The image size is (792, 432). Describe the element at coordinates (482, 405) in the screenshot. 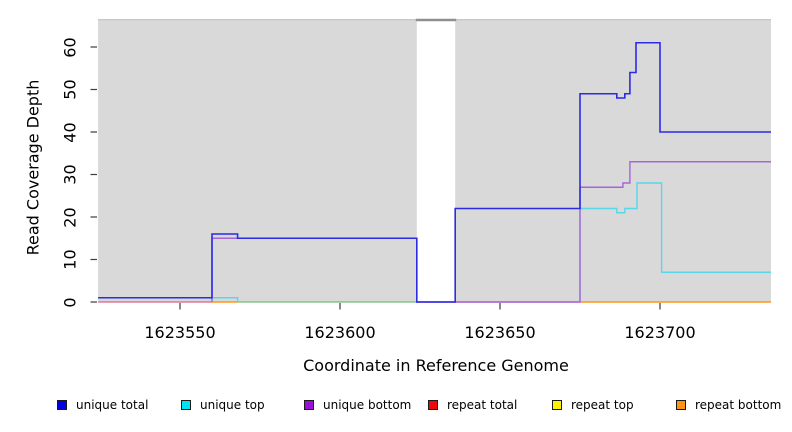

I see `legend-label: repeat total` at that location.